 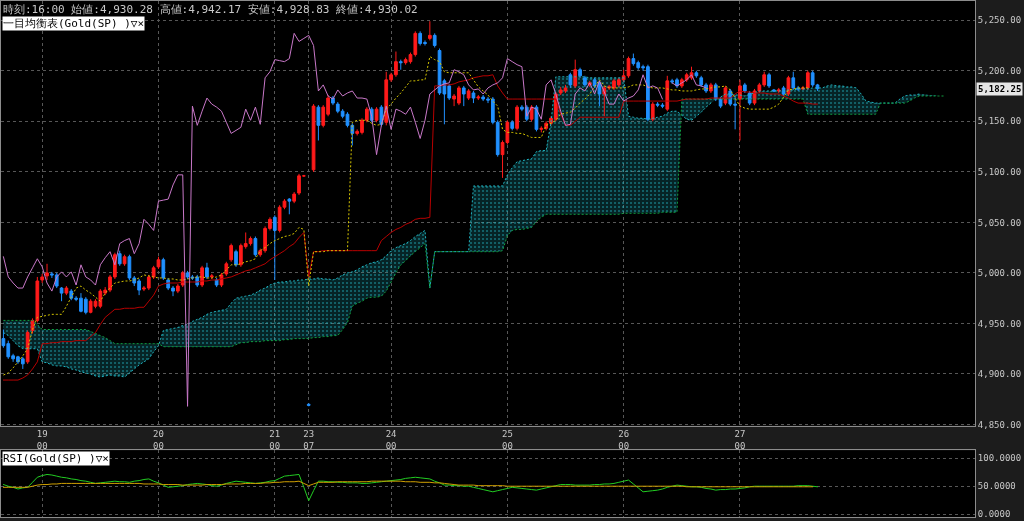 What do you see at coordinates (210, 9) in the screenshot?
I see `annotation: 時刻:16:00 始値:4,930.28 高値:4,942.17 安値:4,928.83 終値:4,930.02` at bounding box center [210, 9].